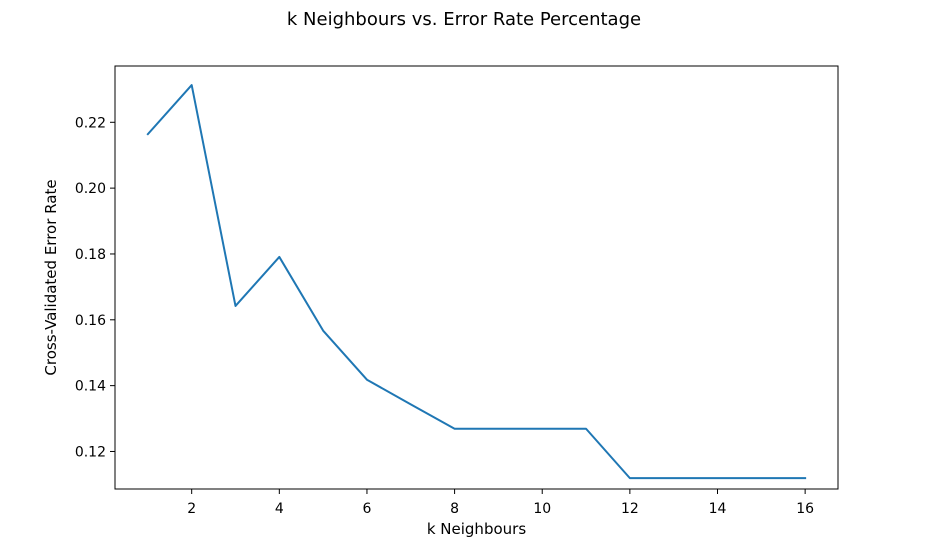  I want to click on y-axis-label: Cross-Validated Error Rate, so click(51, 277).